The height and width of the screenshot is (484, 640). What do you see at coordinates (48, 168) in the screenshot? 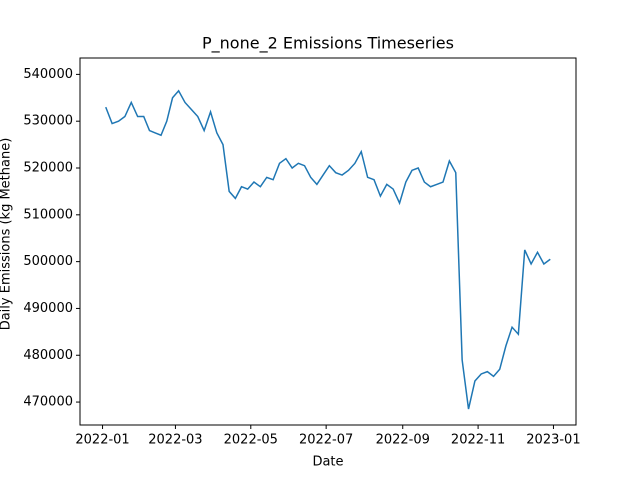
I see `y-tick-label: 520000` at bounding box center [48, 168].